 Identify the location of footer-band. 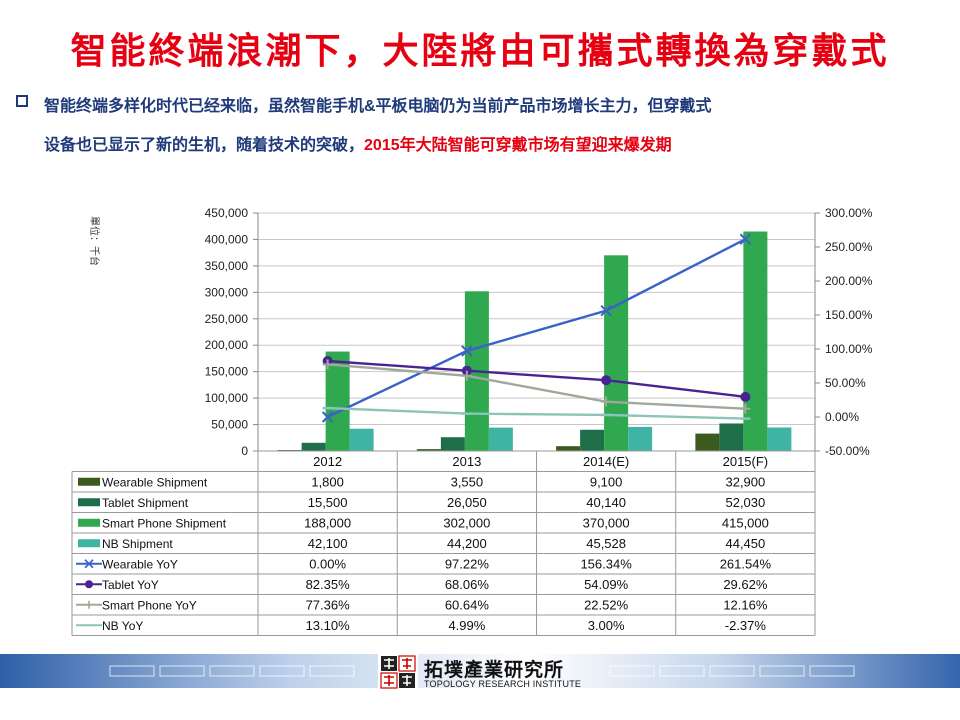
(480, 671).